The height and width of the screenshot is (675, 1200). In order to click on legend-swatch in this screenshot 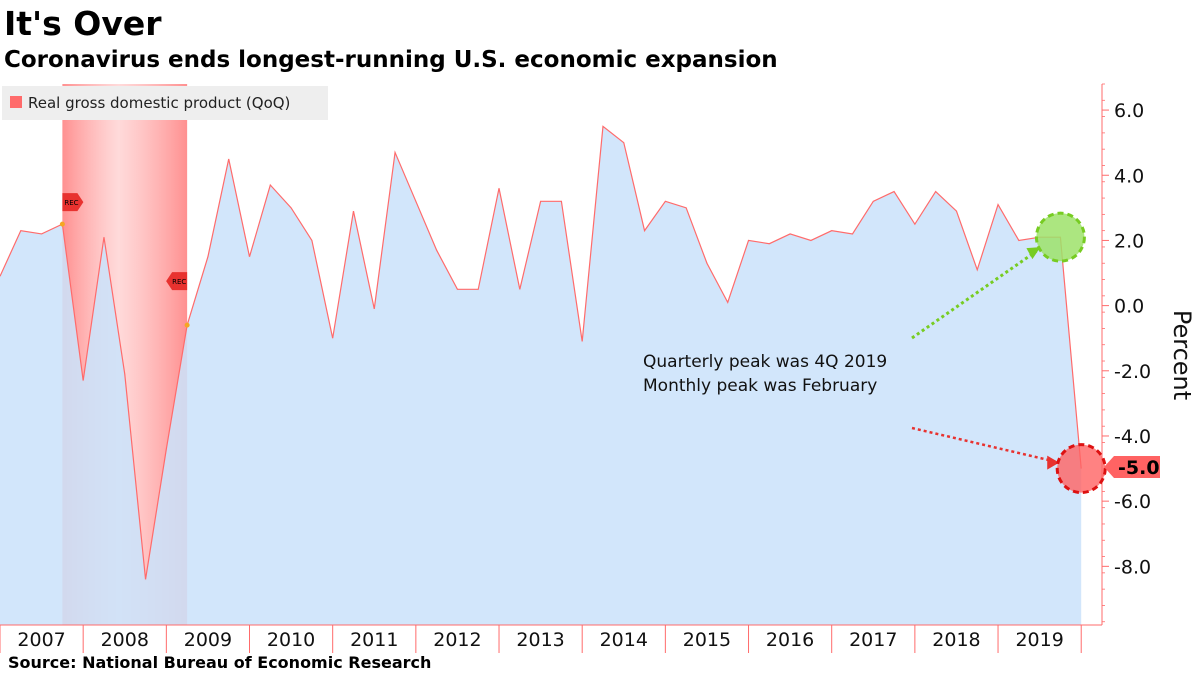, I will do `click(16, 102)`.